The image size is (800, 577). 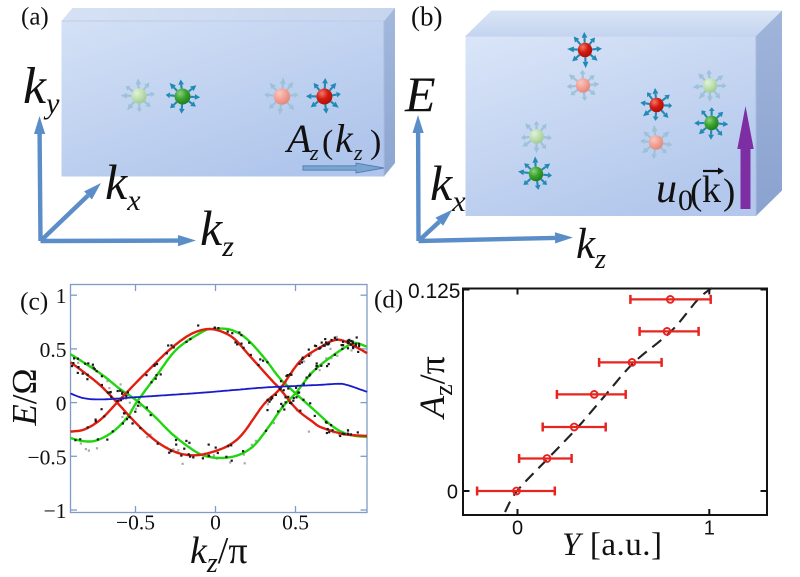 What do you see at coordinates (426, 17) in the screenshot?
I see `svg-text: (b)` at bounding box center [426, 17].